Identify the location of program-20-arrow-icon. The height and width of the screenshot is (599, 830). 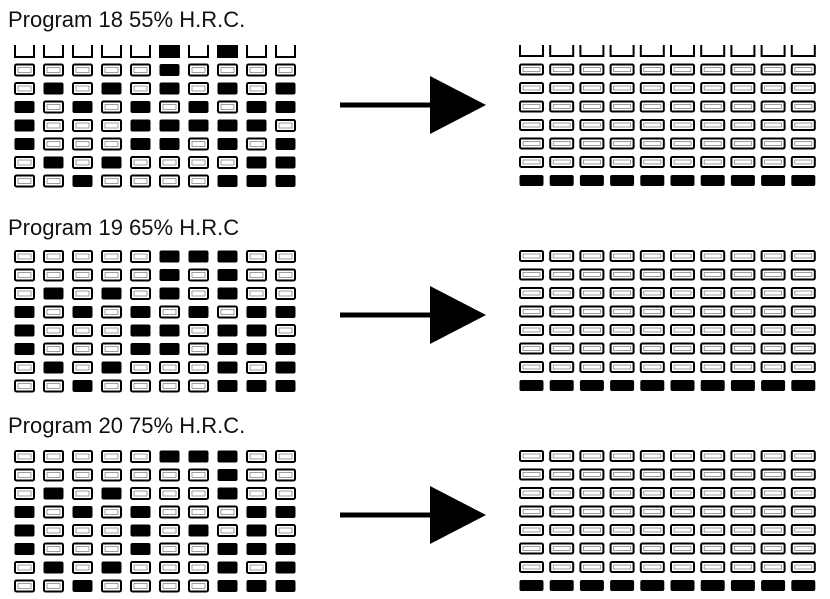
(413, 515).